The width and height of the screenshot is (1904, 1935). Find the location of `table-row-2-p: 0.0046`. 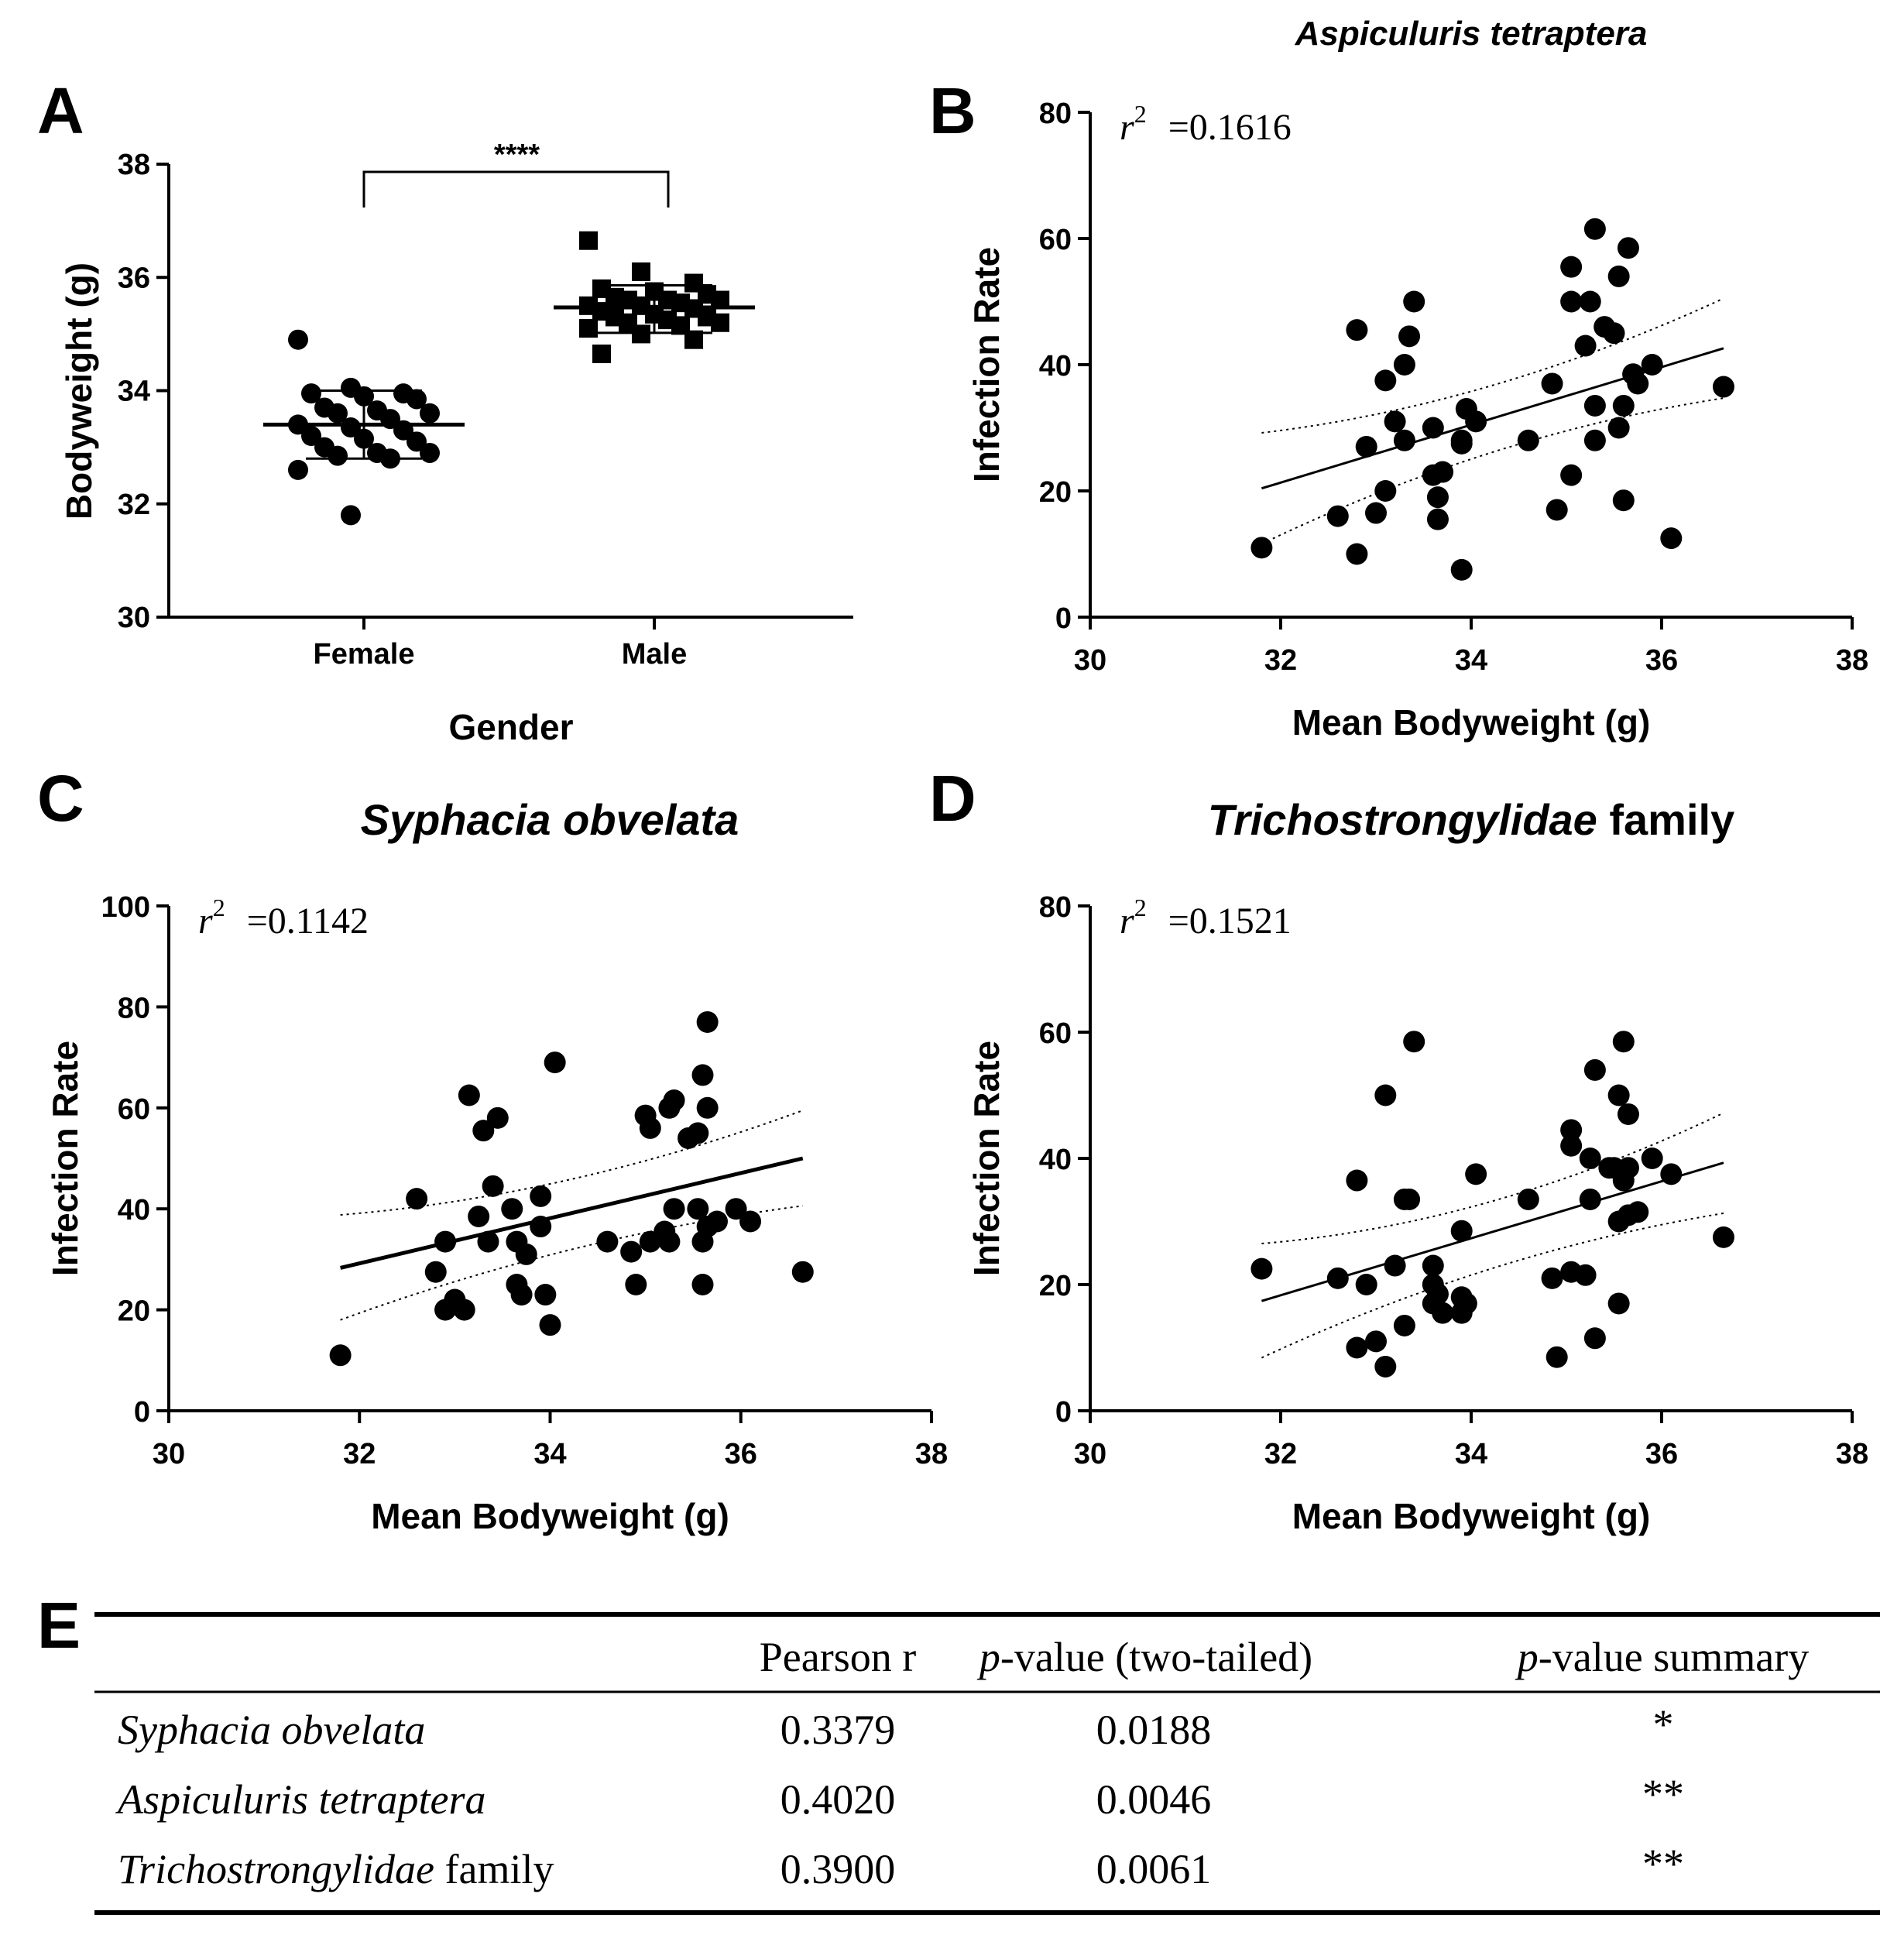

table-row-2-p: 0.0046 is located at coordinates (1154, 1799).